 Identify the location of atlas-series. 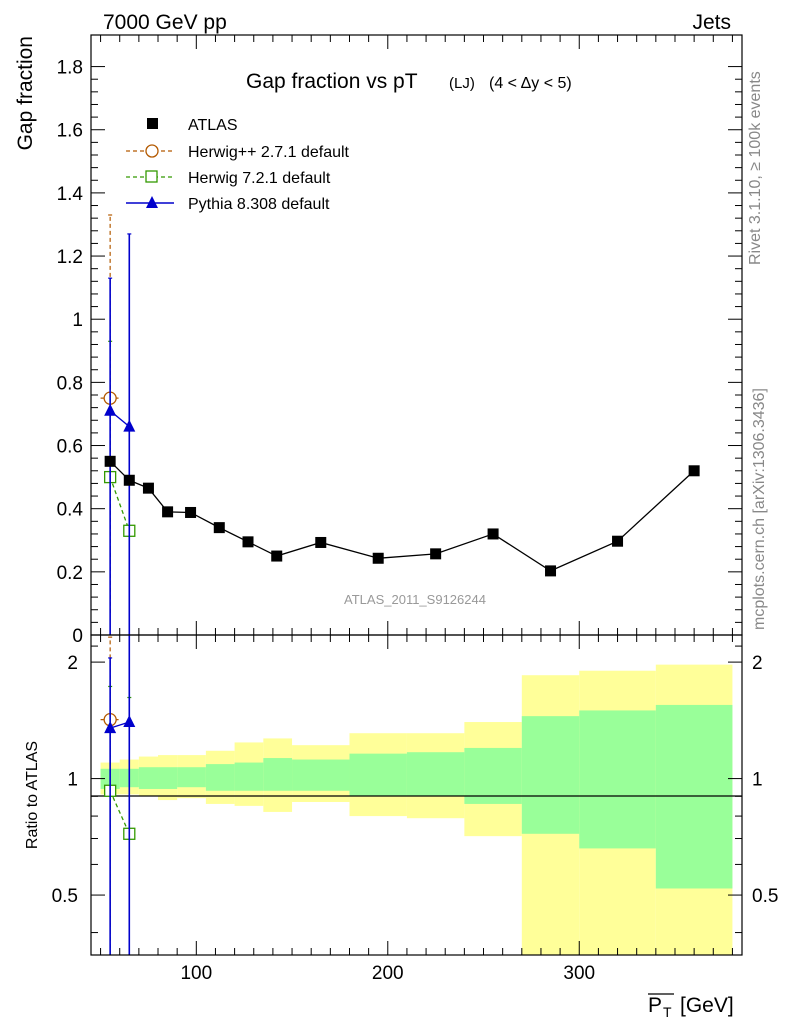
(402, 516).